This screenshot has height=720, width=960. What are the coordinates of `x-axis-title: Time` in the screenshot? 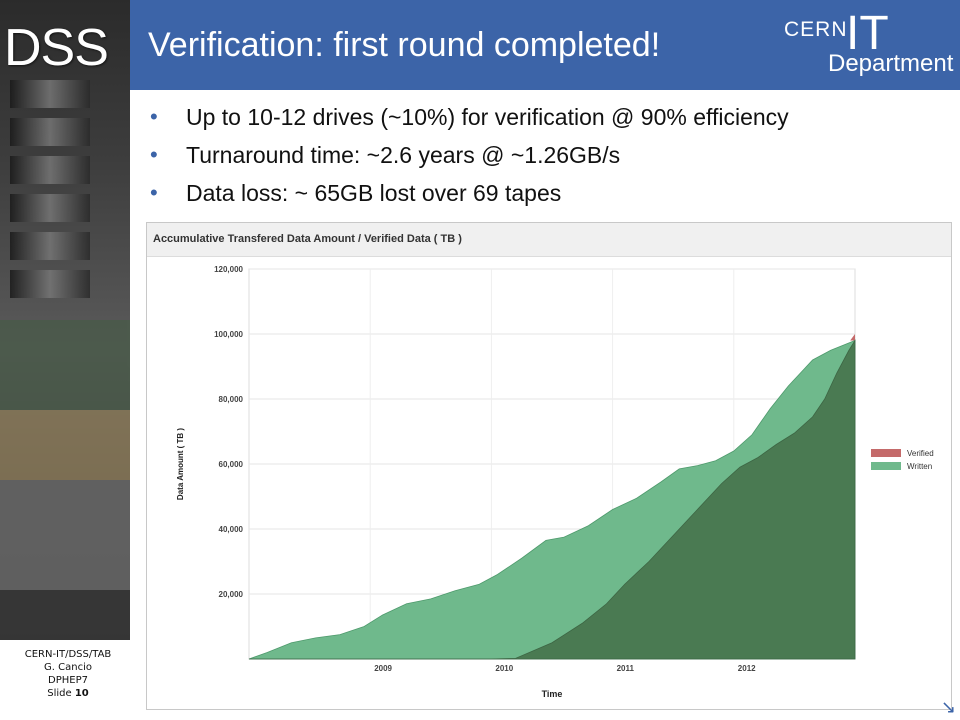 It's located at (552, 694).